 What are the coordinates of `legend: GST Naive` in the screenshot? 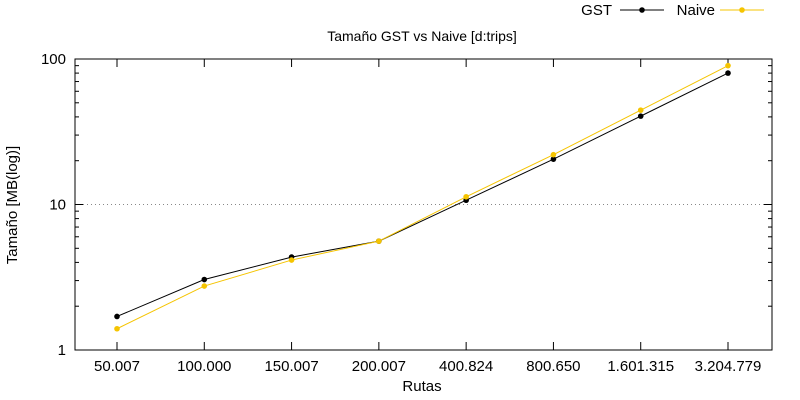 It's located at (672, 10).